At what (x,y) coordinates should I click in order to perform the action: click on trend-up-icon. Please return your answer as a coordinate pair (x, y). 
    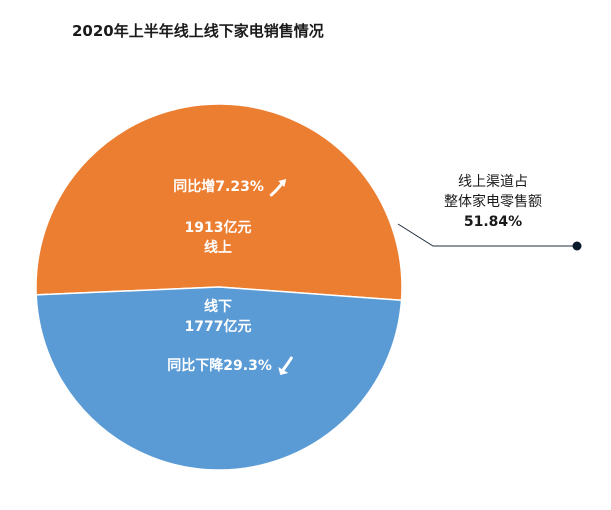
    Looking at the image, I should click on (278, 188).